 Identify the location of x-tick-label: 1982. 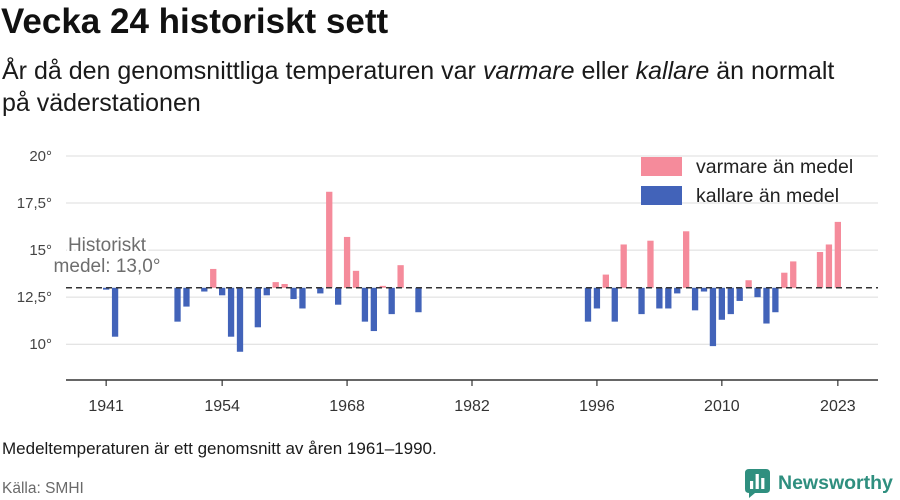
(472, 406).